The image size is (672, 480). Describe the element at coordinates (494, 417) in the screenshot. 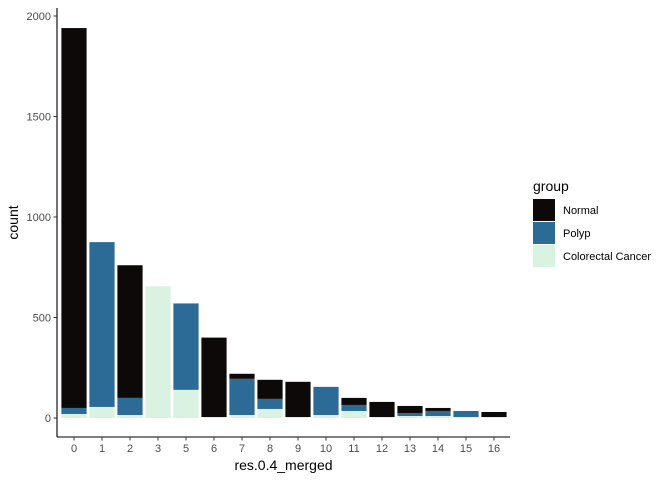

I see `bar-16-colorectal-cancer` at that location.